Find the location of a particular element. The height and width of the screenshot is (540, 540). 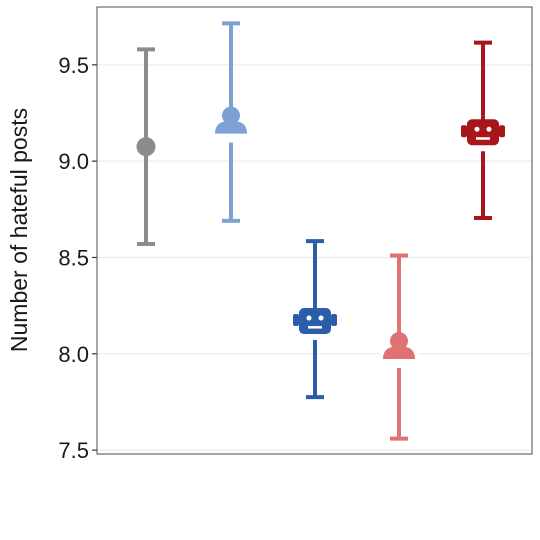

y-axis-title: Number of hateful posts is located at coordinates (19, 230).